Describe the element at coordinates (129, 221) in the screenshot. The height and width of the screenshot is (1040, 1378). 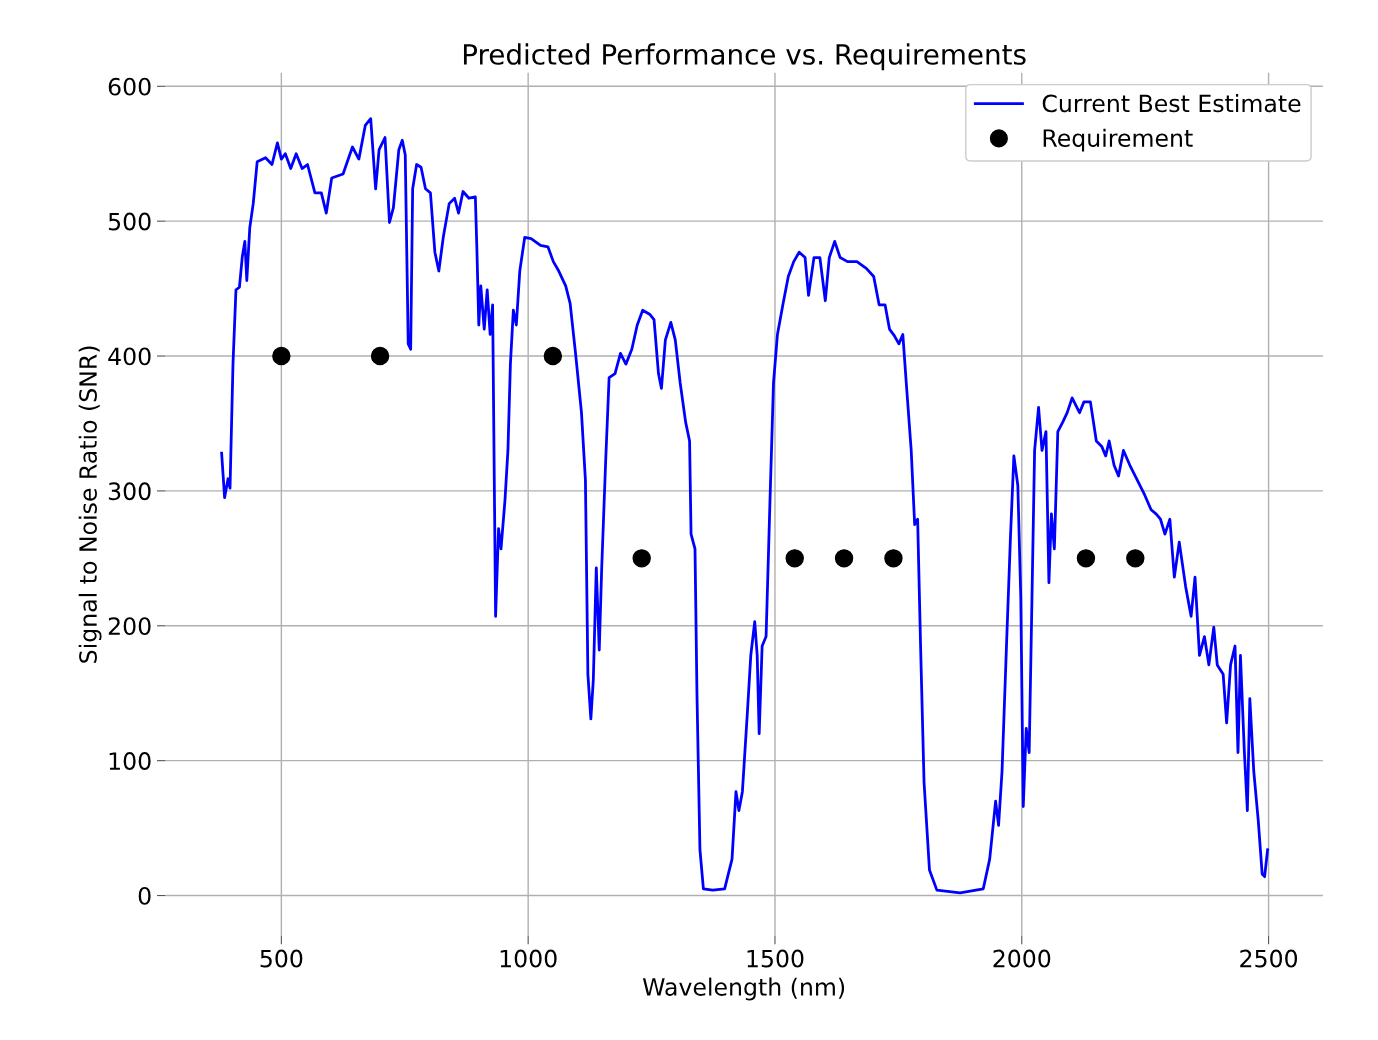
I see `y-tick-label: 500` at that location.